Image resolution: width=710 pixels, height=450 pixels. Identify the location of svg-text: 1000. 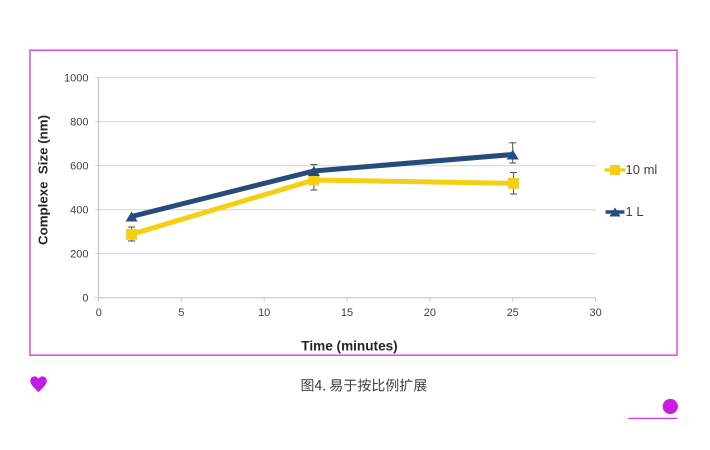
(76, 79).